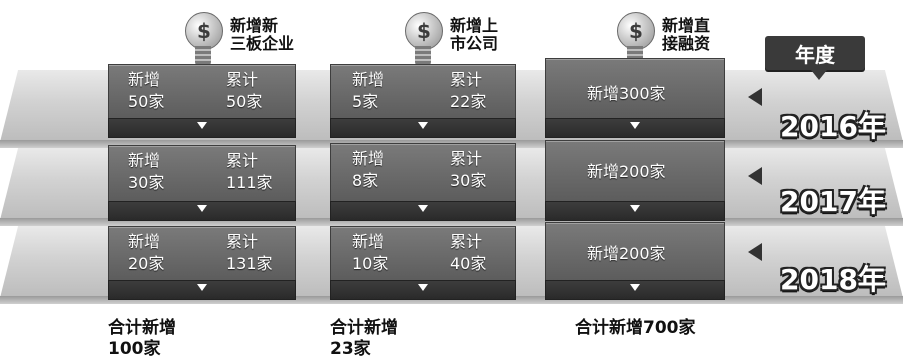 Image resolution: width=903 pixels, height=361 pixels. What do you see at coordinates (833, 126) in the screenshot?
I see `year-2016: 2016年` at bounding box center [833, 126].